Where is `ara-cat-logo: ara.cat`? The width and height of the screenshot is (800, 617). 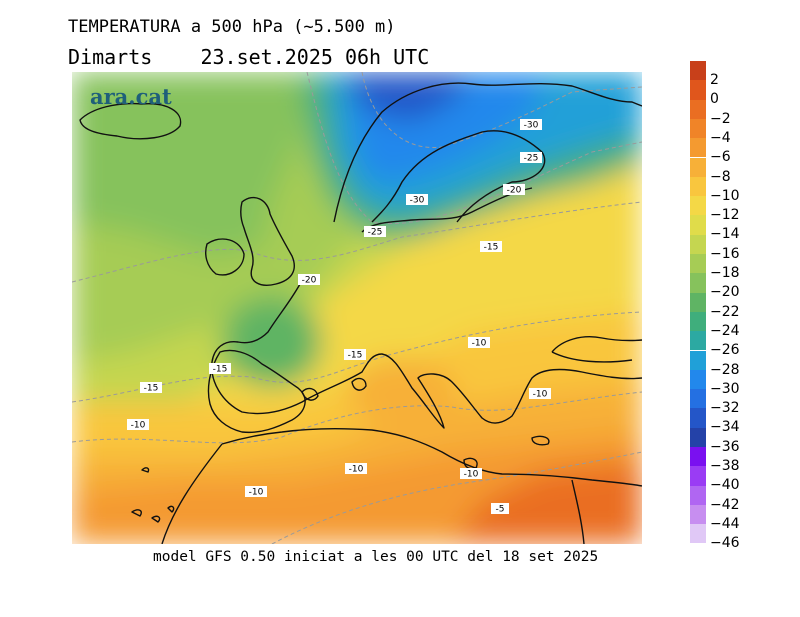
ara-cat-logo: ara.cat is located at coordinates (131, 96).